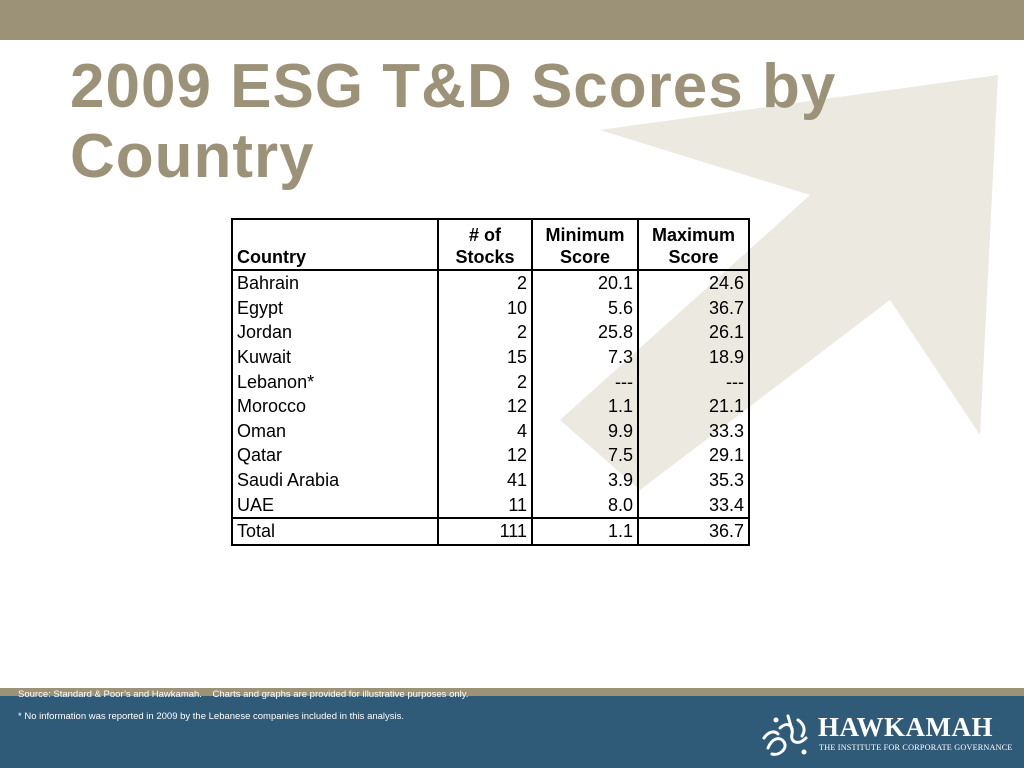  I want to click on table-row: Saudi Arabia 41 3.9 35.3, so click(490, 480).